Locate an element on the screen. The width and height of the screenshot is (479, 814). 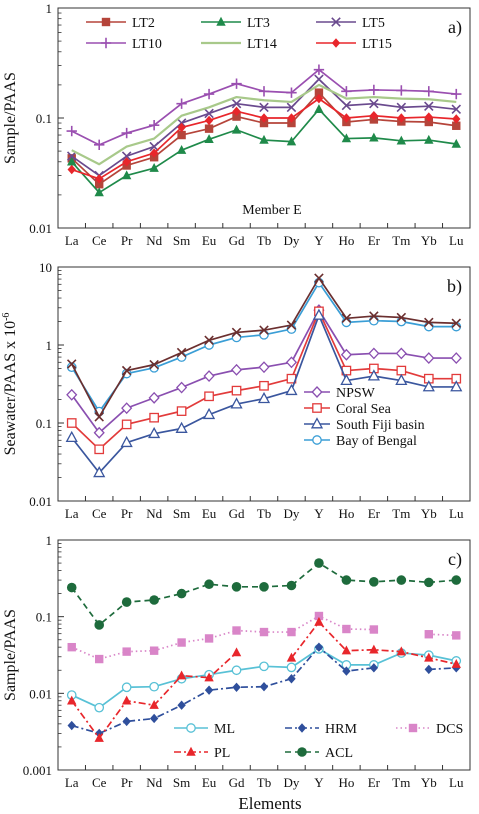
x-tick-label-Tb: Tb is located at coordinates (264, 240).